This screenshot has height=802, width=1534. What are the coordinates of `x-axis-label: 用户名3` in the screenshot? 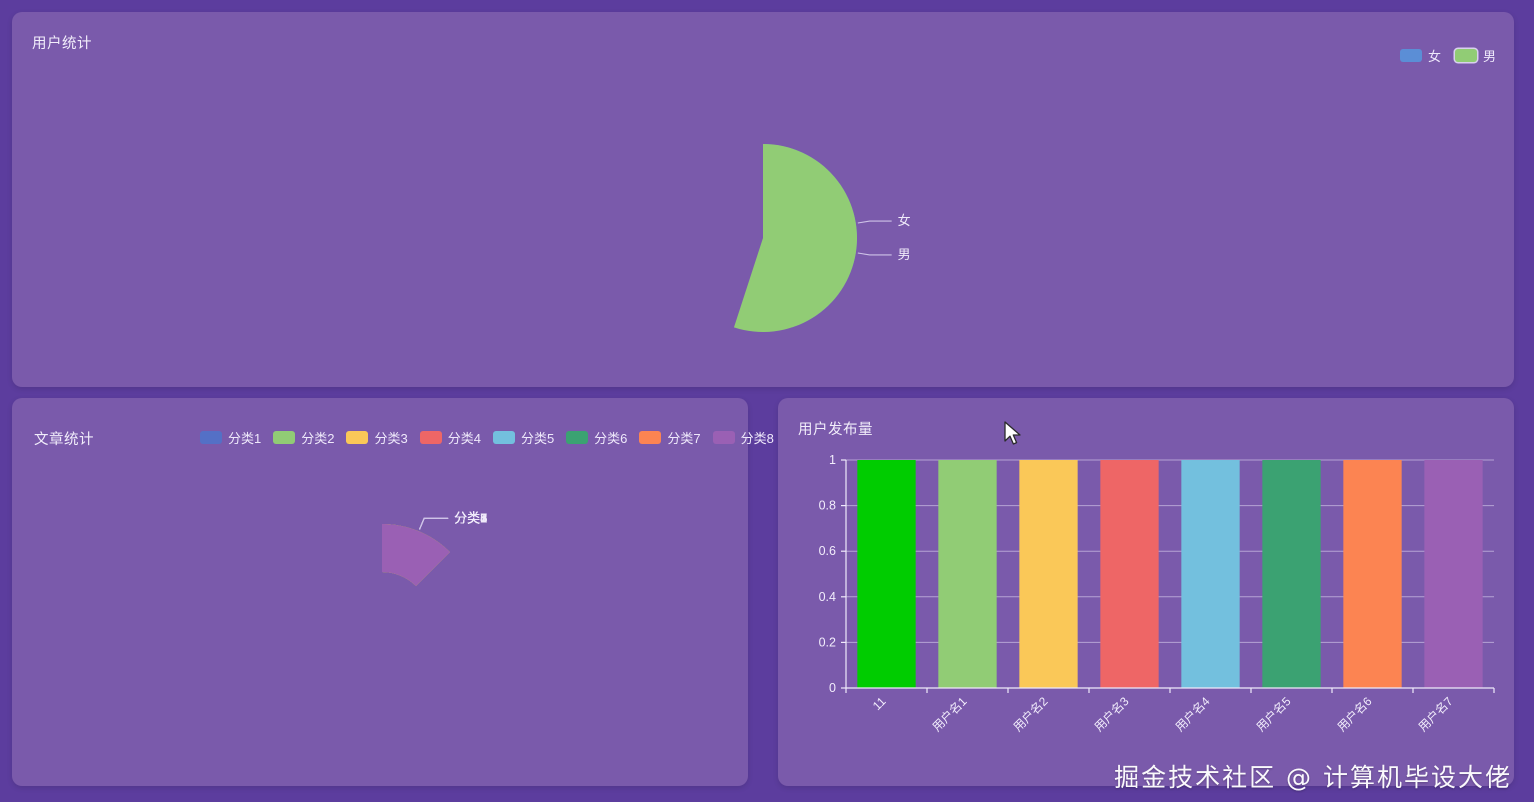 It's located at (1111, 713).